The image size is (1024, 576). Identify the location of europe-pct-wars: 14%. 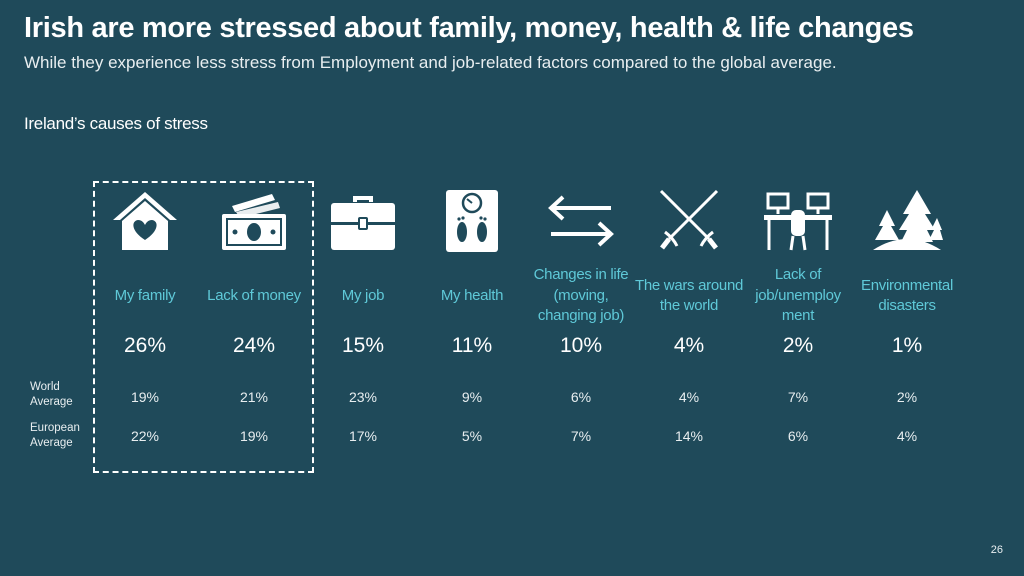
(689, 436).